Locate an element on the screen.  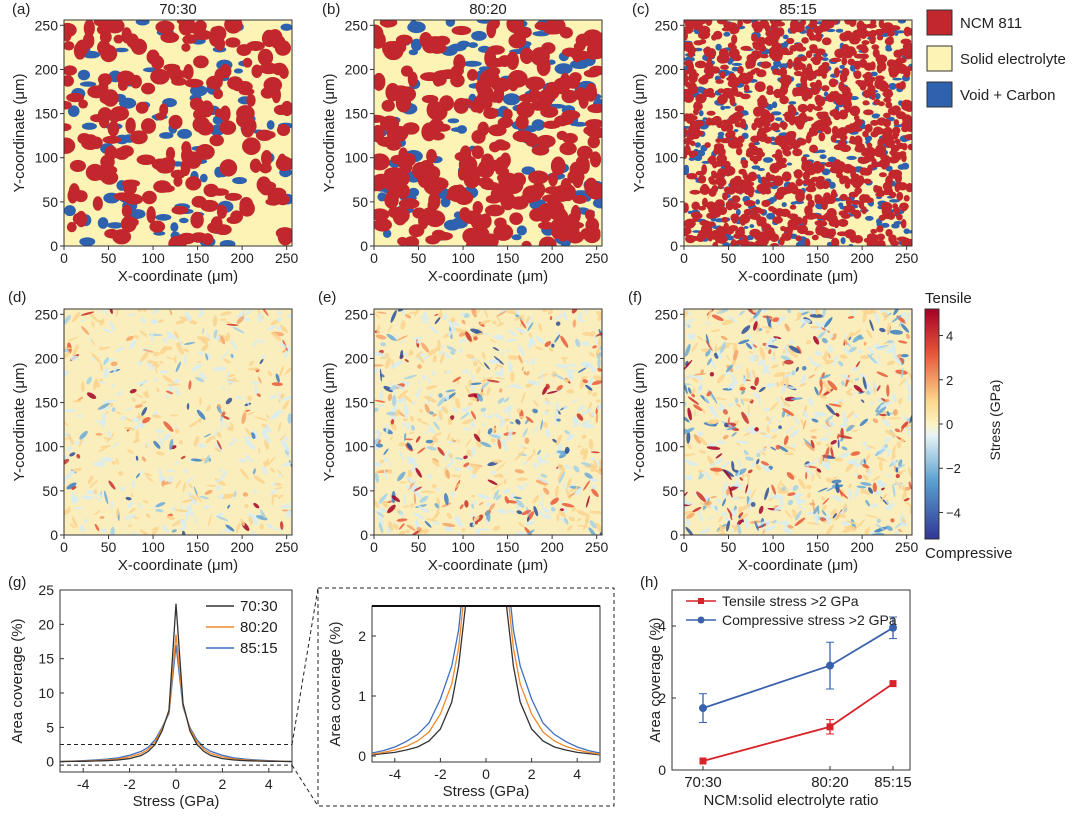
zoom-series-line-85:15 is located at coordinates (486, 680).